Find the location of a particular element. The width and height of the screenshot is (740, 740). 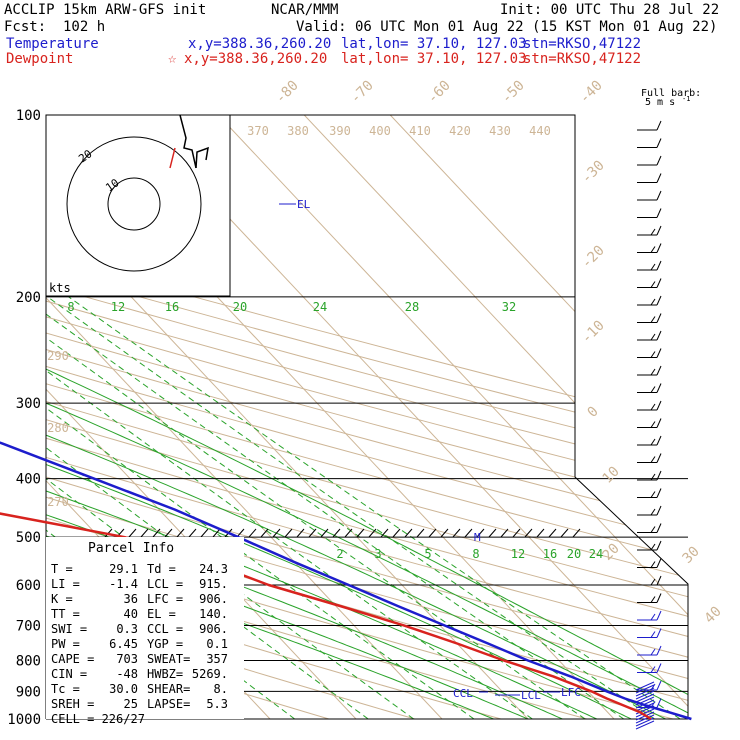

parcel-row-label: SWI = is located at coordinates (69, 629).